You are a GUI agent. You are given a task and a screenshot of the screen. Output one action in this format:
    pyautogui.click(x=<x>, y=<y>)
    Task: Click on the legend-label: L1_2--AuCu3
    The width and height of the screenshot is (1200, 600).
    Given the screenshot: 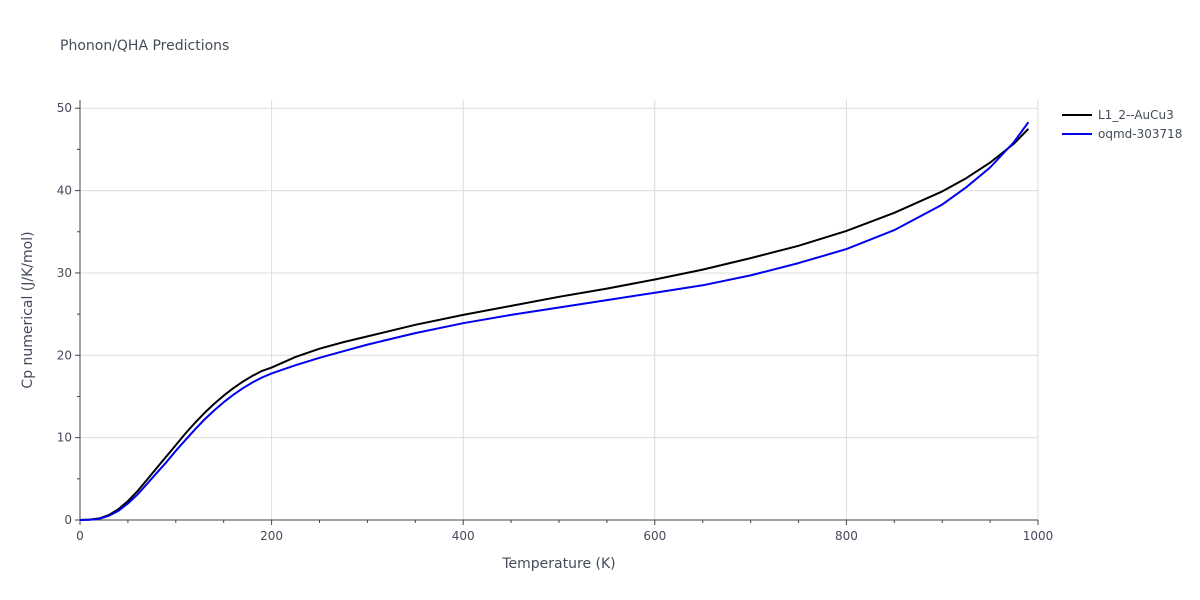 What is the action you would take?
    pyautogui.click(x=1136, y=115)
    